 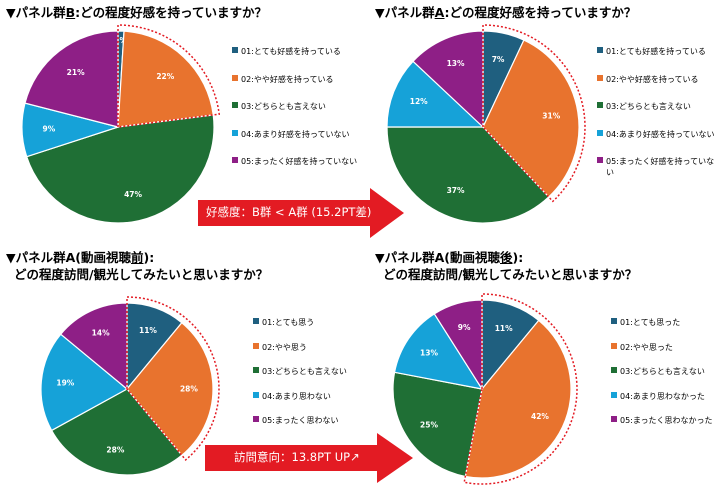 What do you see at coordinates (456, 63) in the screenshot?
I see `data-label-5: 13%` at bounding box center [456, 63].